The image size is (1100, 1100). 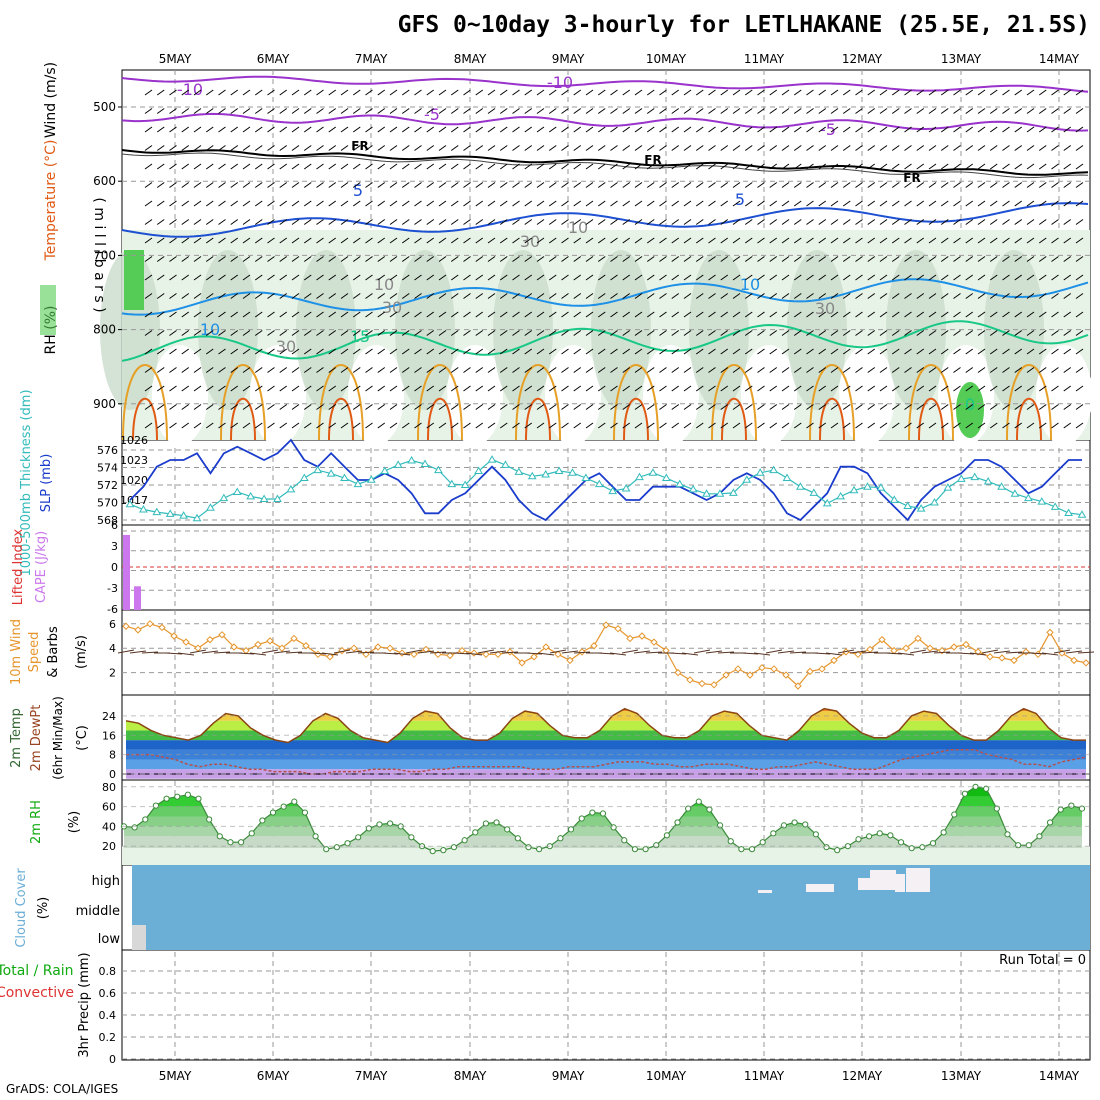 What do you see at coordinates (36, 822) in the screenshot?
I see `ylabel-rh-line1: 2m RH` at bounding box center [36, 822].